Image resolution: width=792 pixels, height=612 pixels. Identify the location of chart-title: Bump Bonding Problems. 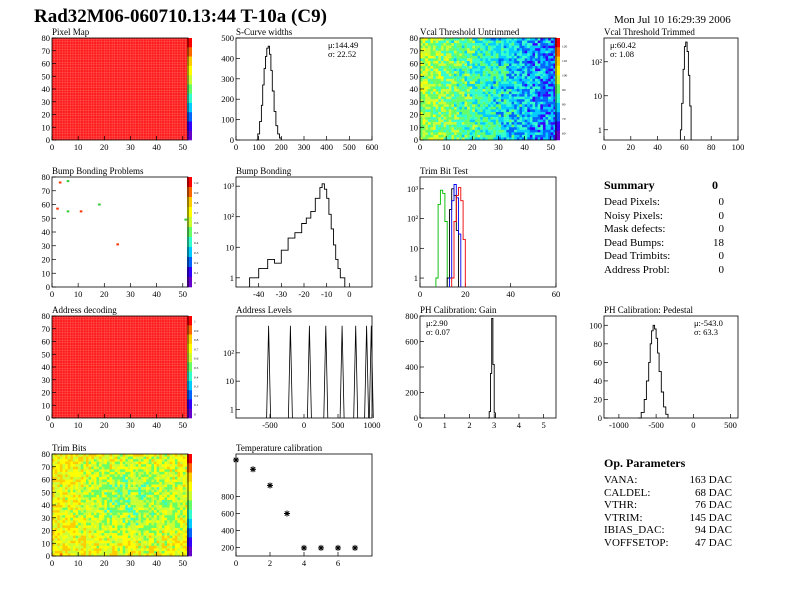
(98, 171).